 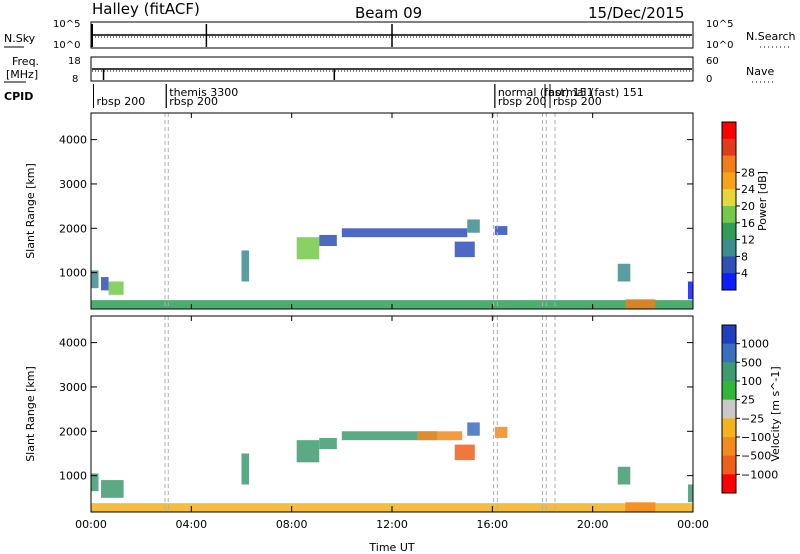 What do you see at coordinates (146, 9) in the screenshot?
I see `radar-title: Halley (fitACF)` at bounding box center [146, 9].